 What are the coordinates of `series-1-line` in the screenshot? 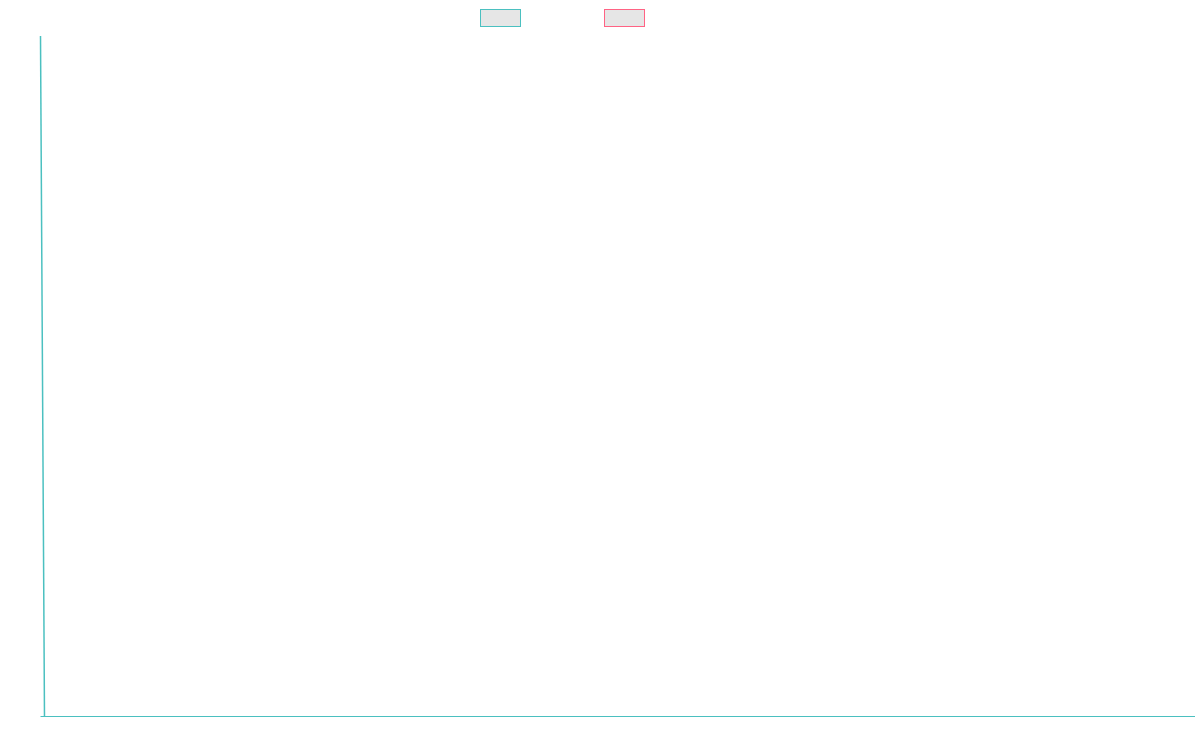 It's located at (42, 376).